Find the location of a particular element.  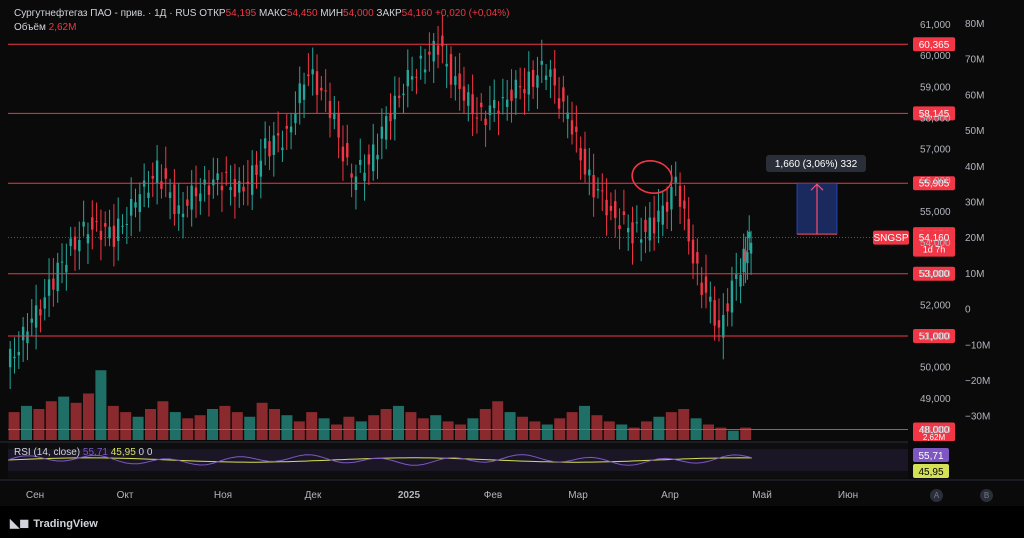

annotation-circle is located at coordinates (652, 177).